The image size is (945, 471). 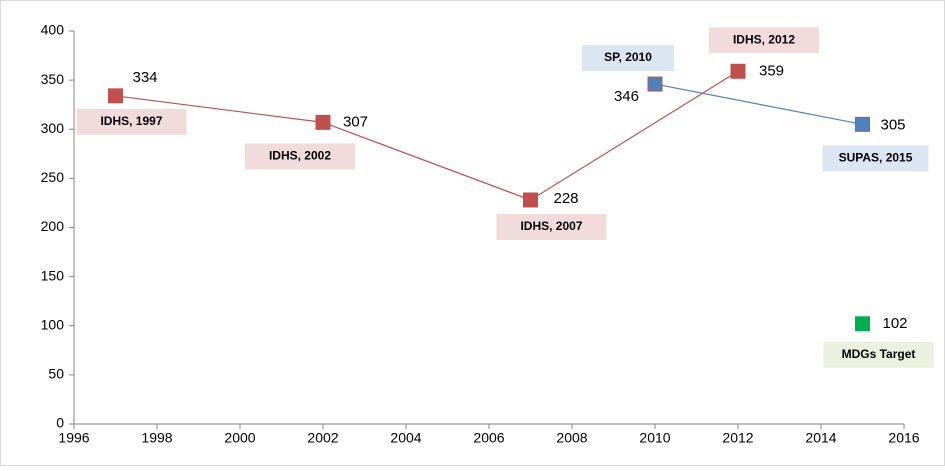 What do you see at coordinates (239, 438) in the screenshot?
I see `x-tick-label: 2000` at bounding box center [239, 438].